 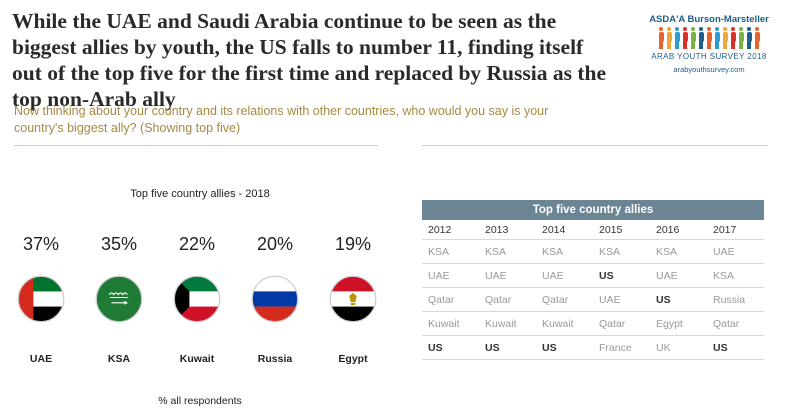 What do you see at coordinates (200, 194) in the screenshot?
I see `chart-title: Top five country allies - 2018` at bounding box center [200, 194].